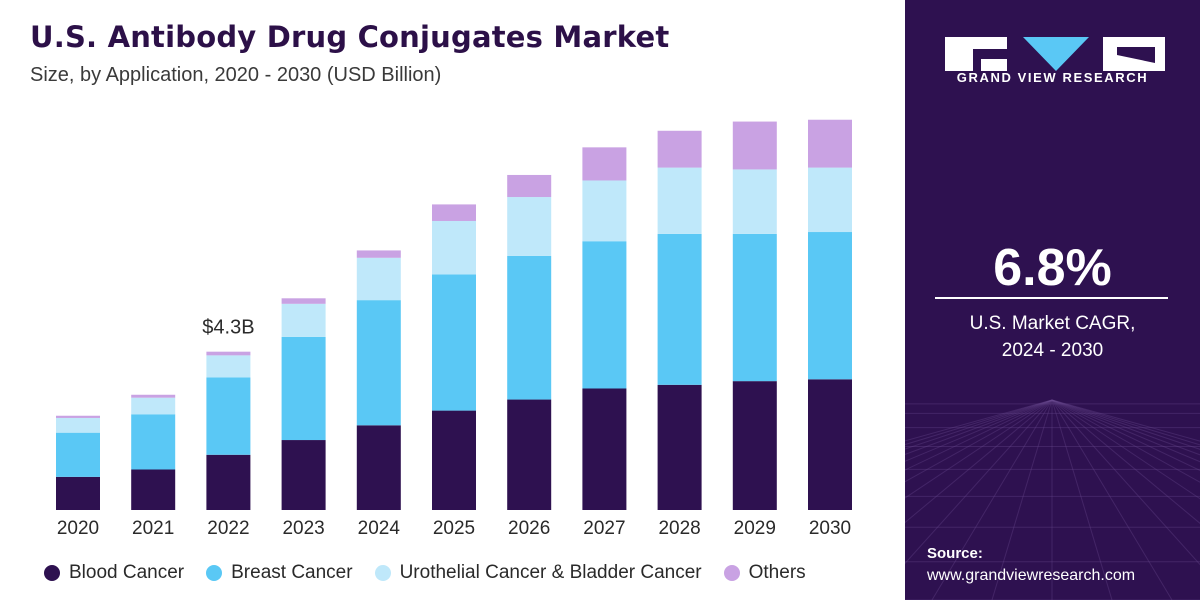  I want to click on legend-item: Breast Cancer, so click(279, 573).